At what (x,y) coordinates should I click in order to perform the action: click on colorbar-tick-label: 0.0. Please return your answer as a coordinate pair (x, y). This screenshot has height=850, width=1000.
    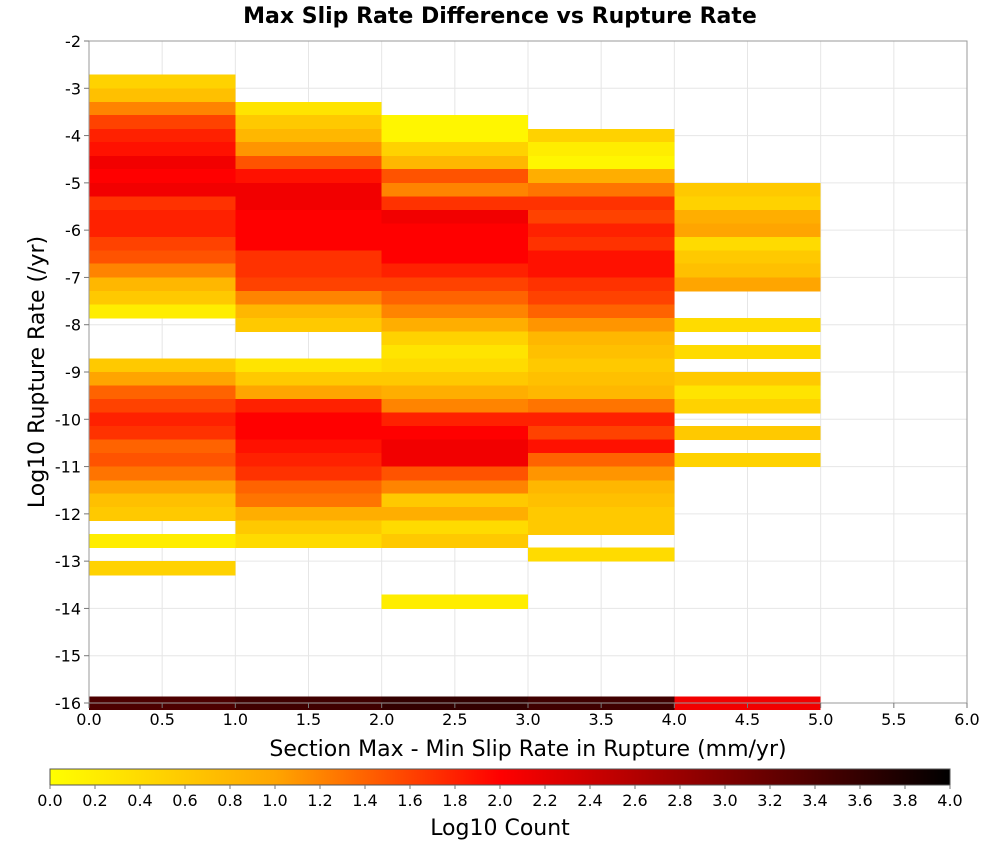
    Looking at the image, I should click on (49, 800).